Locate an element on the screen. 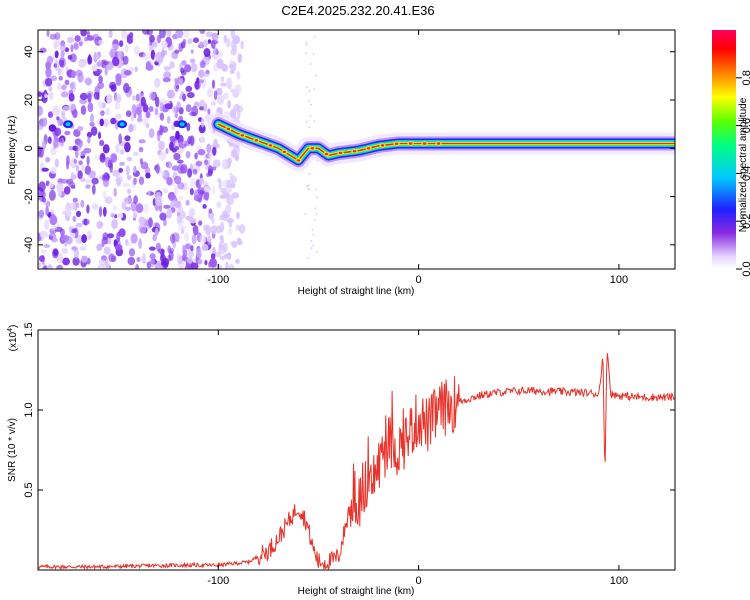  snr-xlabel: Height of straight line (km) is located at coordinates (356, 591).